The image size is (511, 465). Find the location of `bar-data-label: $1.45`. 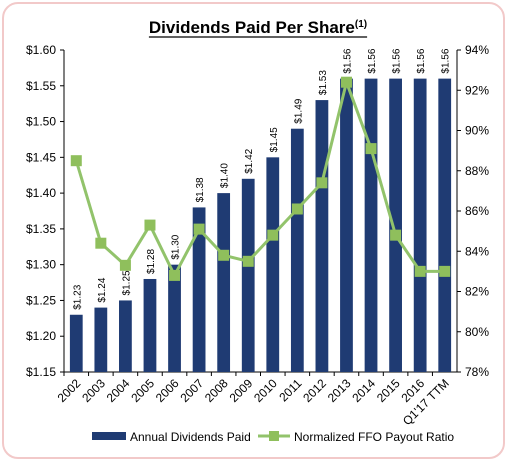

bar-data-label: $1.45 is located at coordinates (274, 139).